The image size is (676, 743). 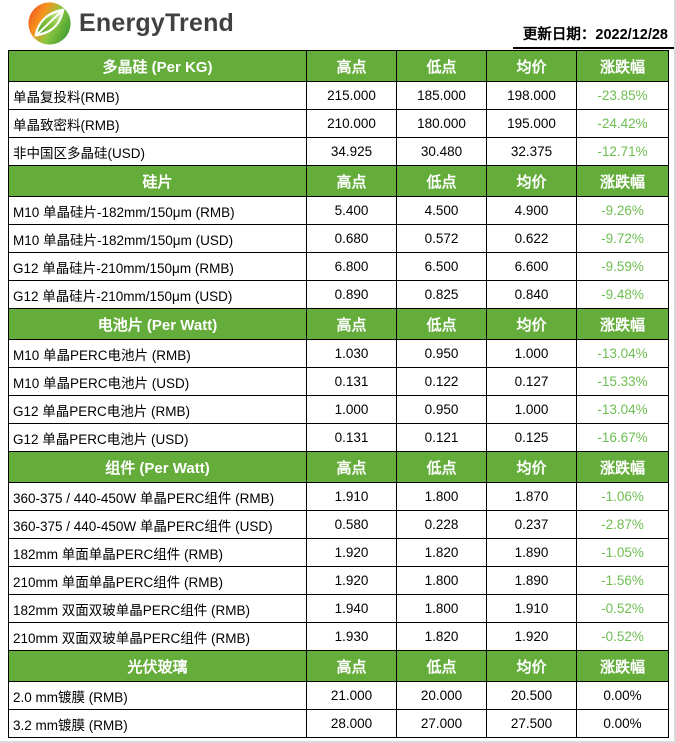 I want to click on section-header-row: 电池片 (Per Watt) 高点 低点 均价 涨跌幅, so click(x=338, y=324).